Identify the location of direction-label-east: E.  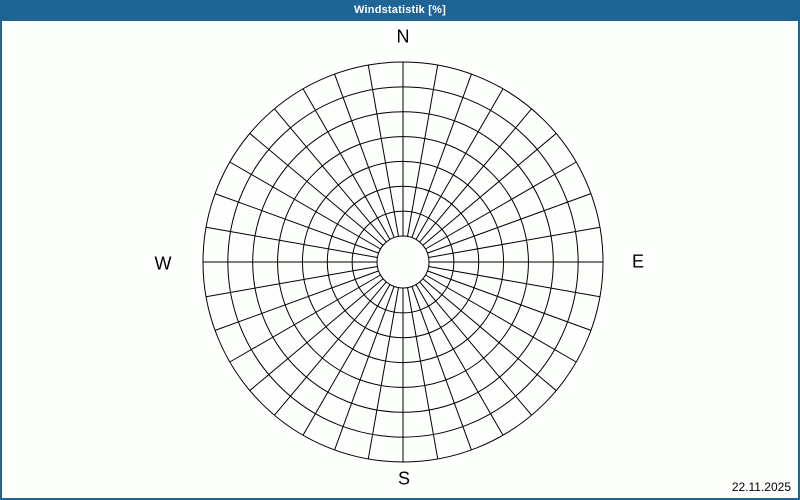
(638, 261).